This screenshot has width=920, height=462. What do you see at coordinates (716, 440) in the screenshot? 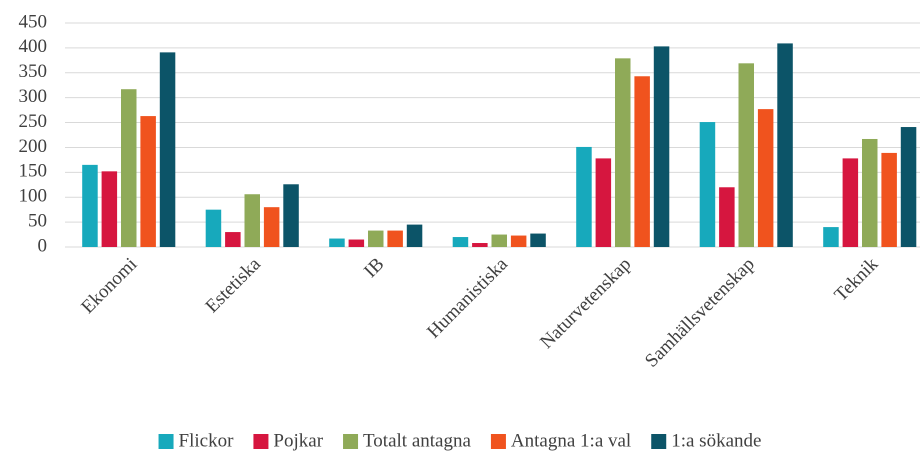
I see `legend-label: 1:a sökande` at bounding box center [716, 440].